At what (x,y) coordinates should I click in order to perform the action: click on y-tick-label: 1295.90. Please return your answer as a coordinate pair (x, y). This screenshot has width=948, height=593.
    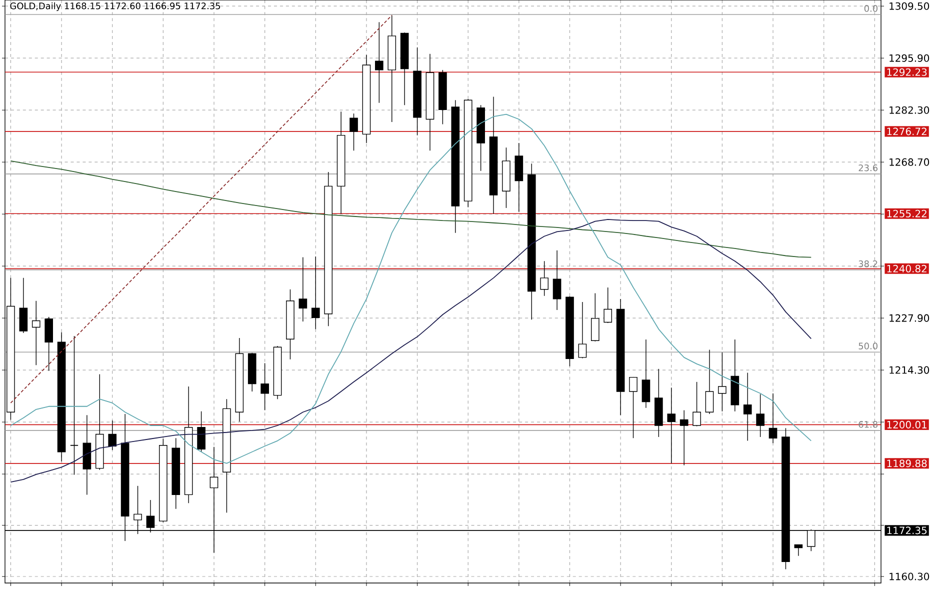
    Looking at the image, I should click on (910, 58).